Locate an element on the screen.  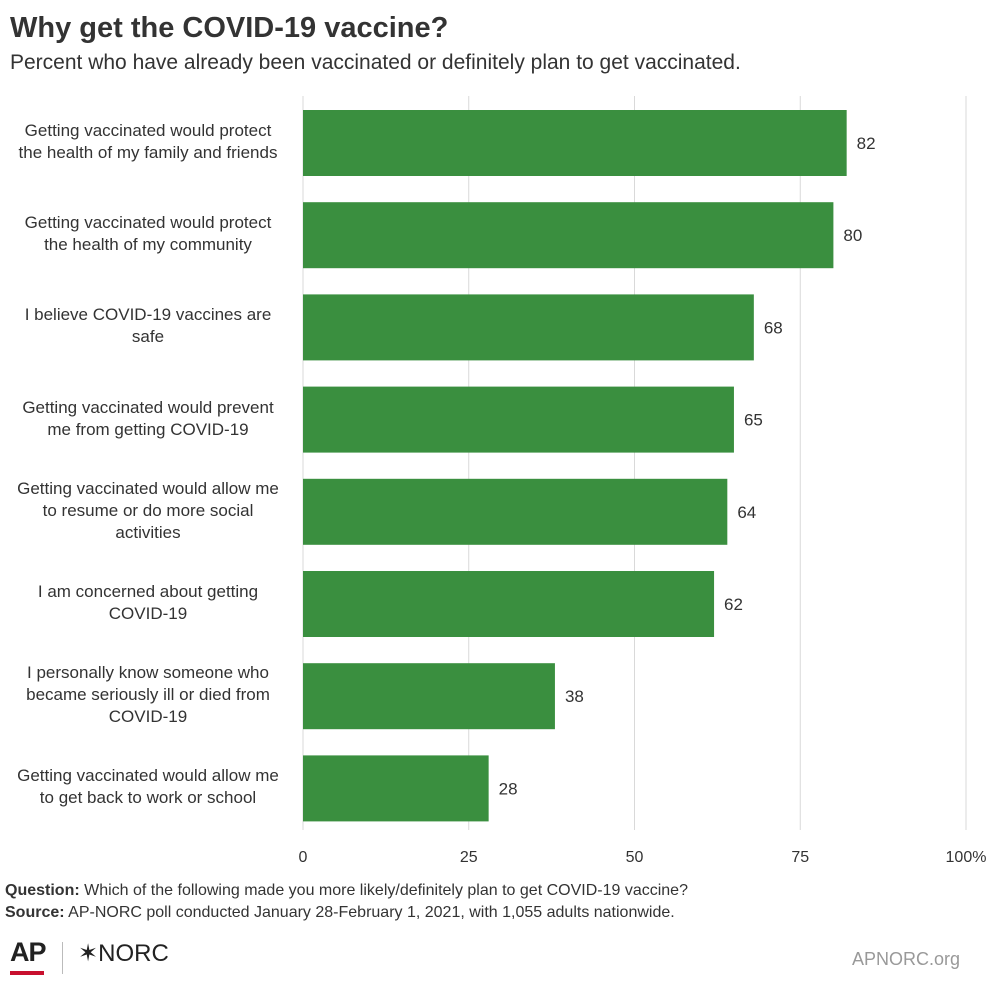
category-label-line: activities is located at coordinates (148, 532).